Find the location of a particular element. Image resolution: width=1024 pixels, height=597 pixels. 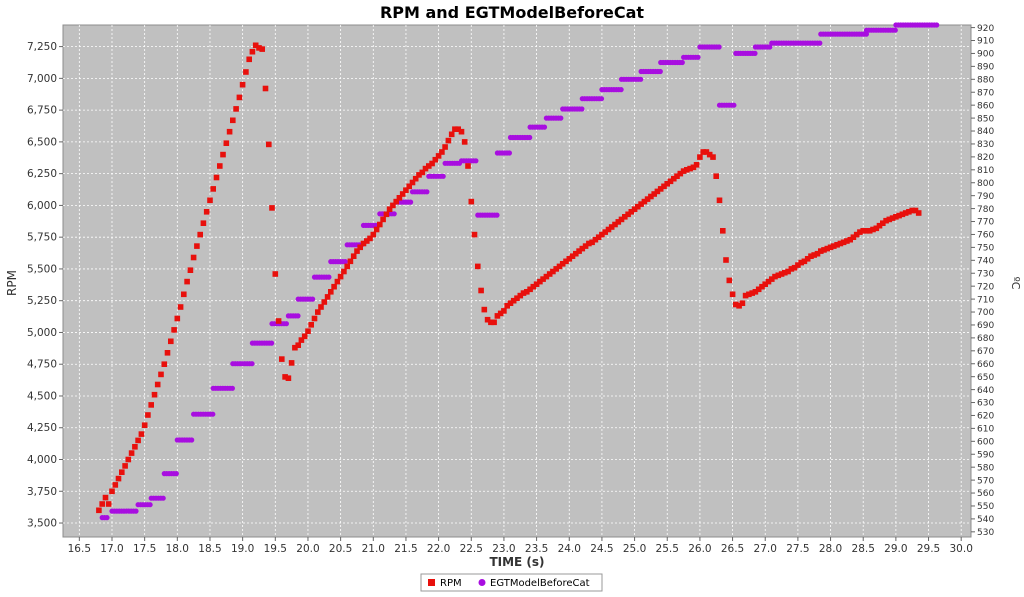

x-tick-label: 22.0 is located at coordinates (438, 549).